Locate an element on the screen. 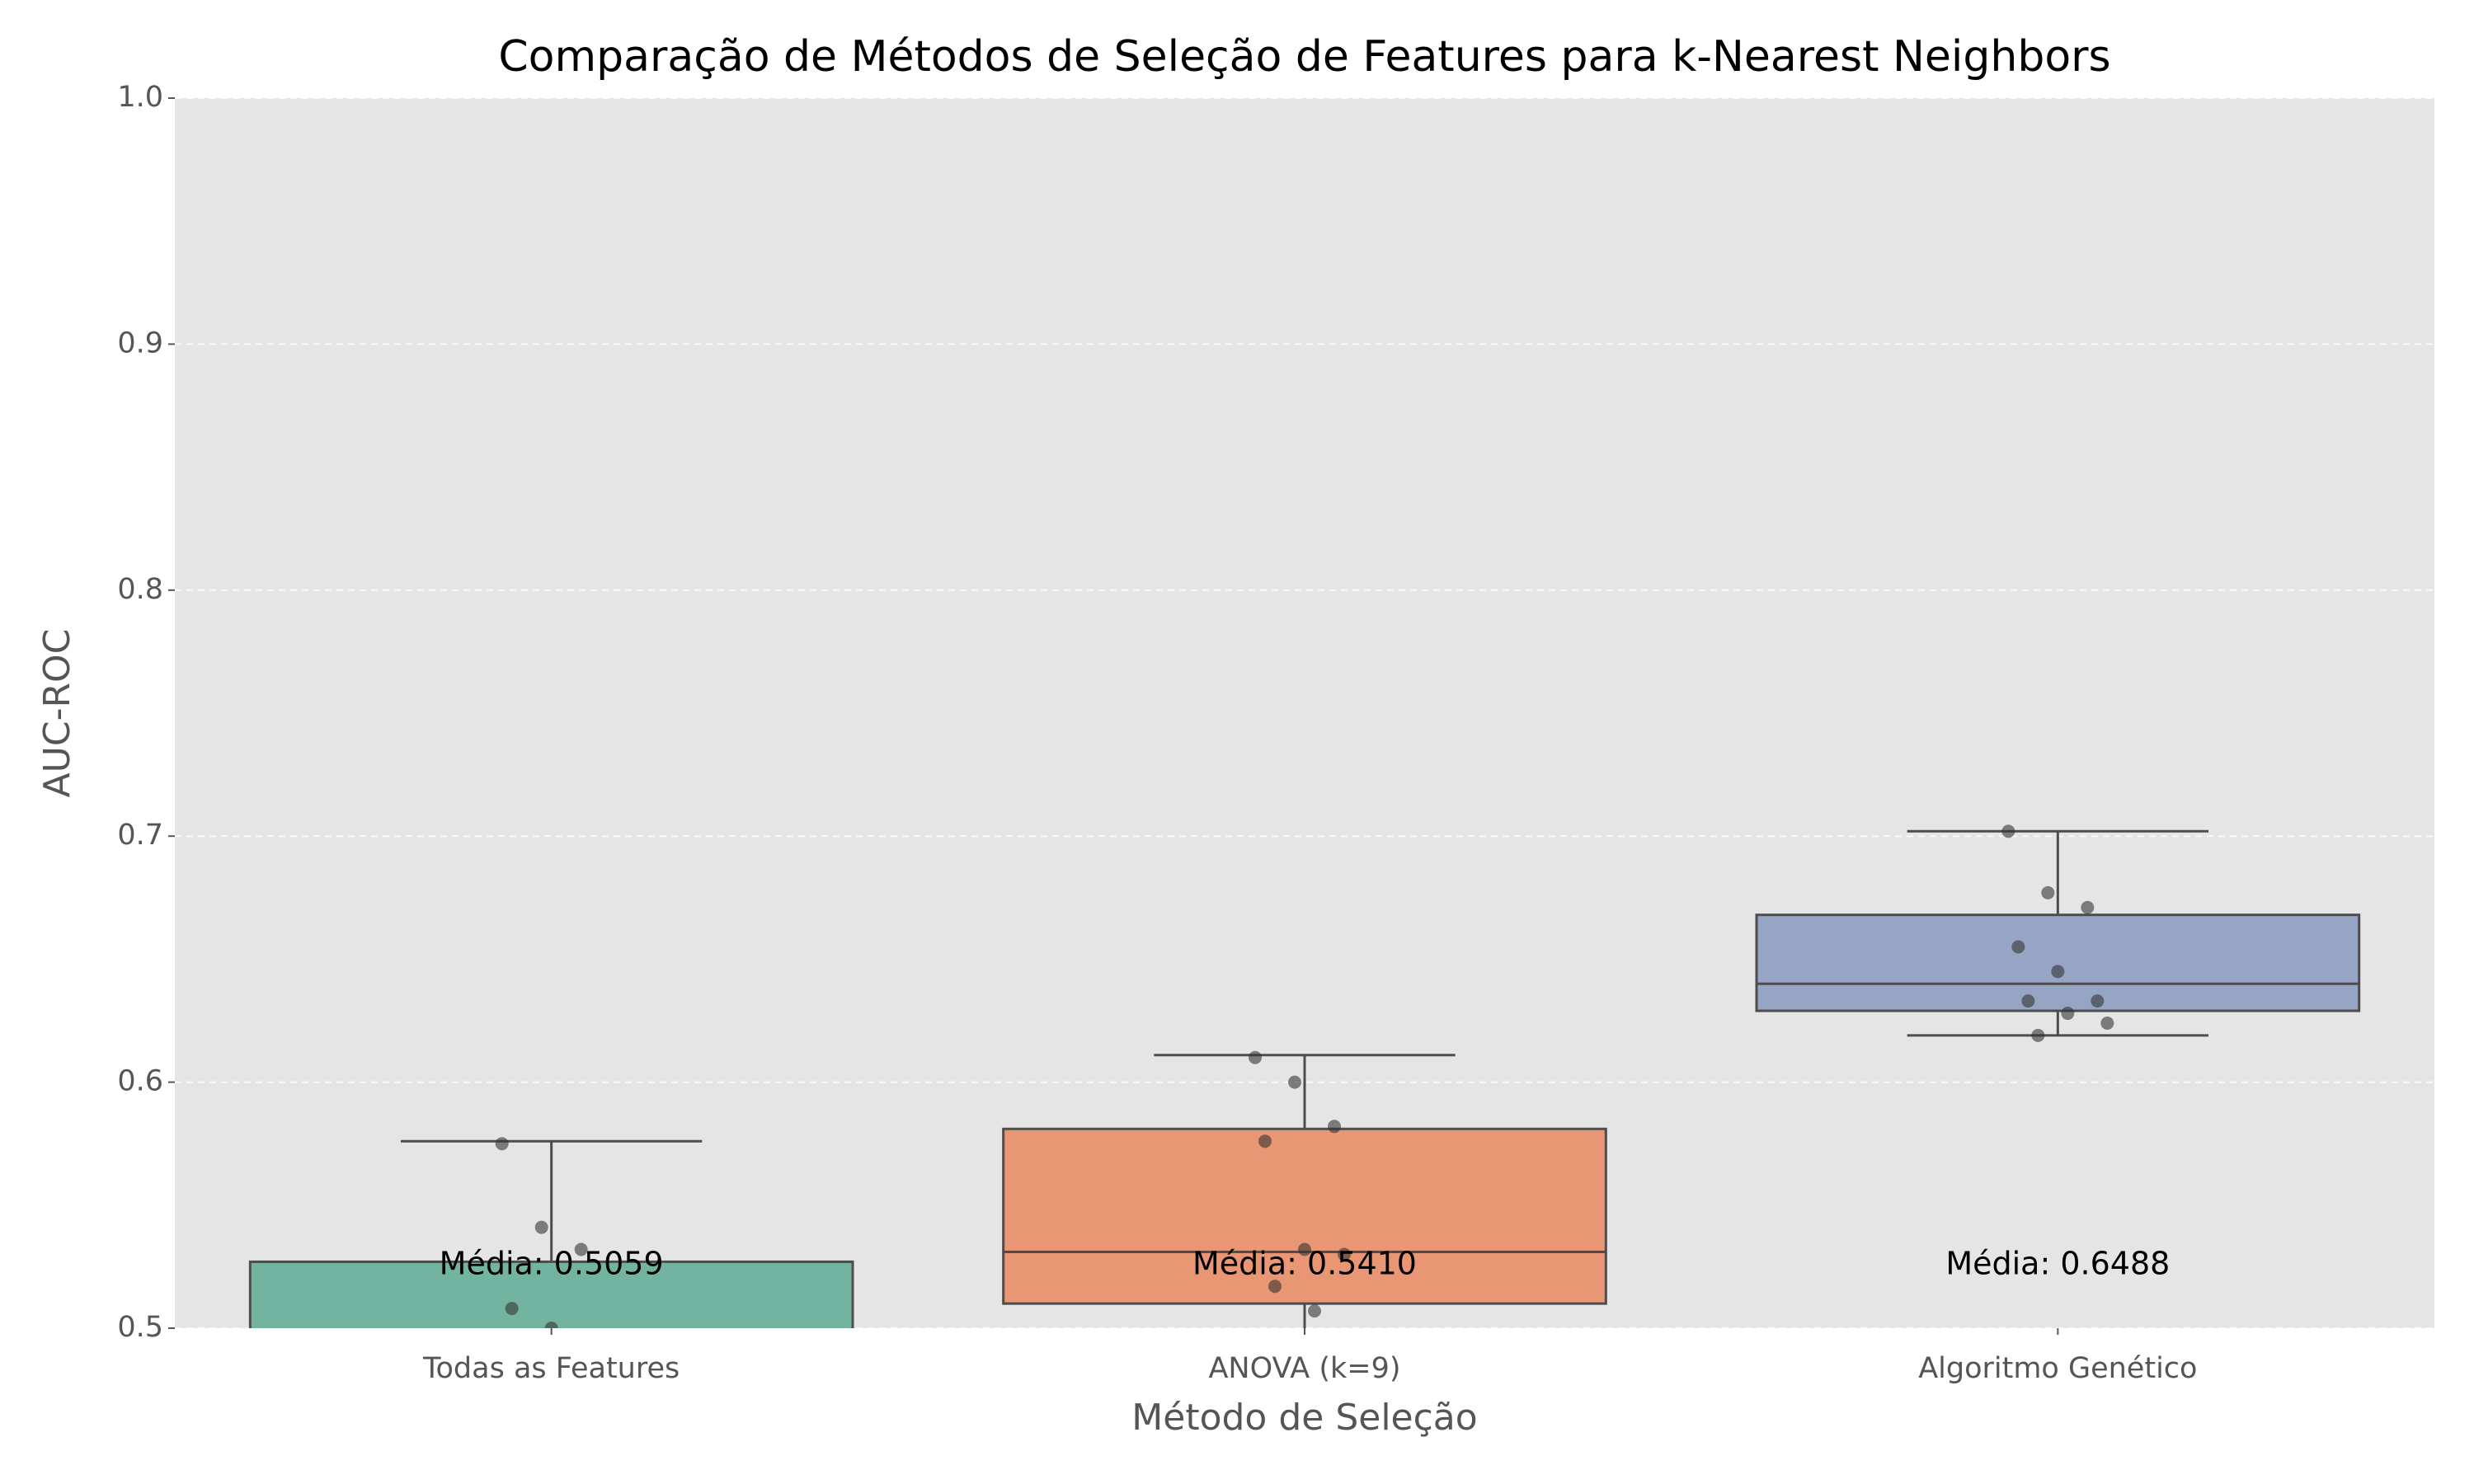 This screenshot has width=2474, height=1484. mean-label: Média: 0.5059 is located at coordinates (552, 1264).